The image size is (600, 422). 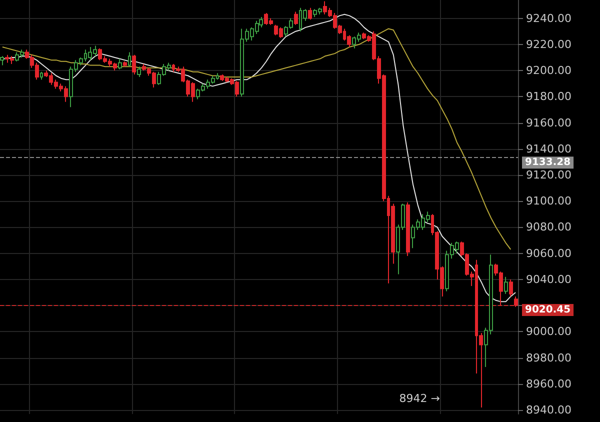 What do you see at coordinates (549, 71) in the screenshot?
I see `y-tick-label: 9200.00` at bounding box center [549, 71].